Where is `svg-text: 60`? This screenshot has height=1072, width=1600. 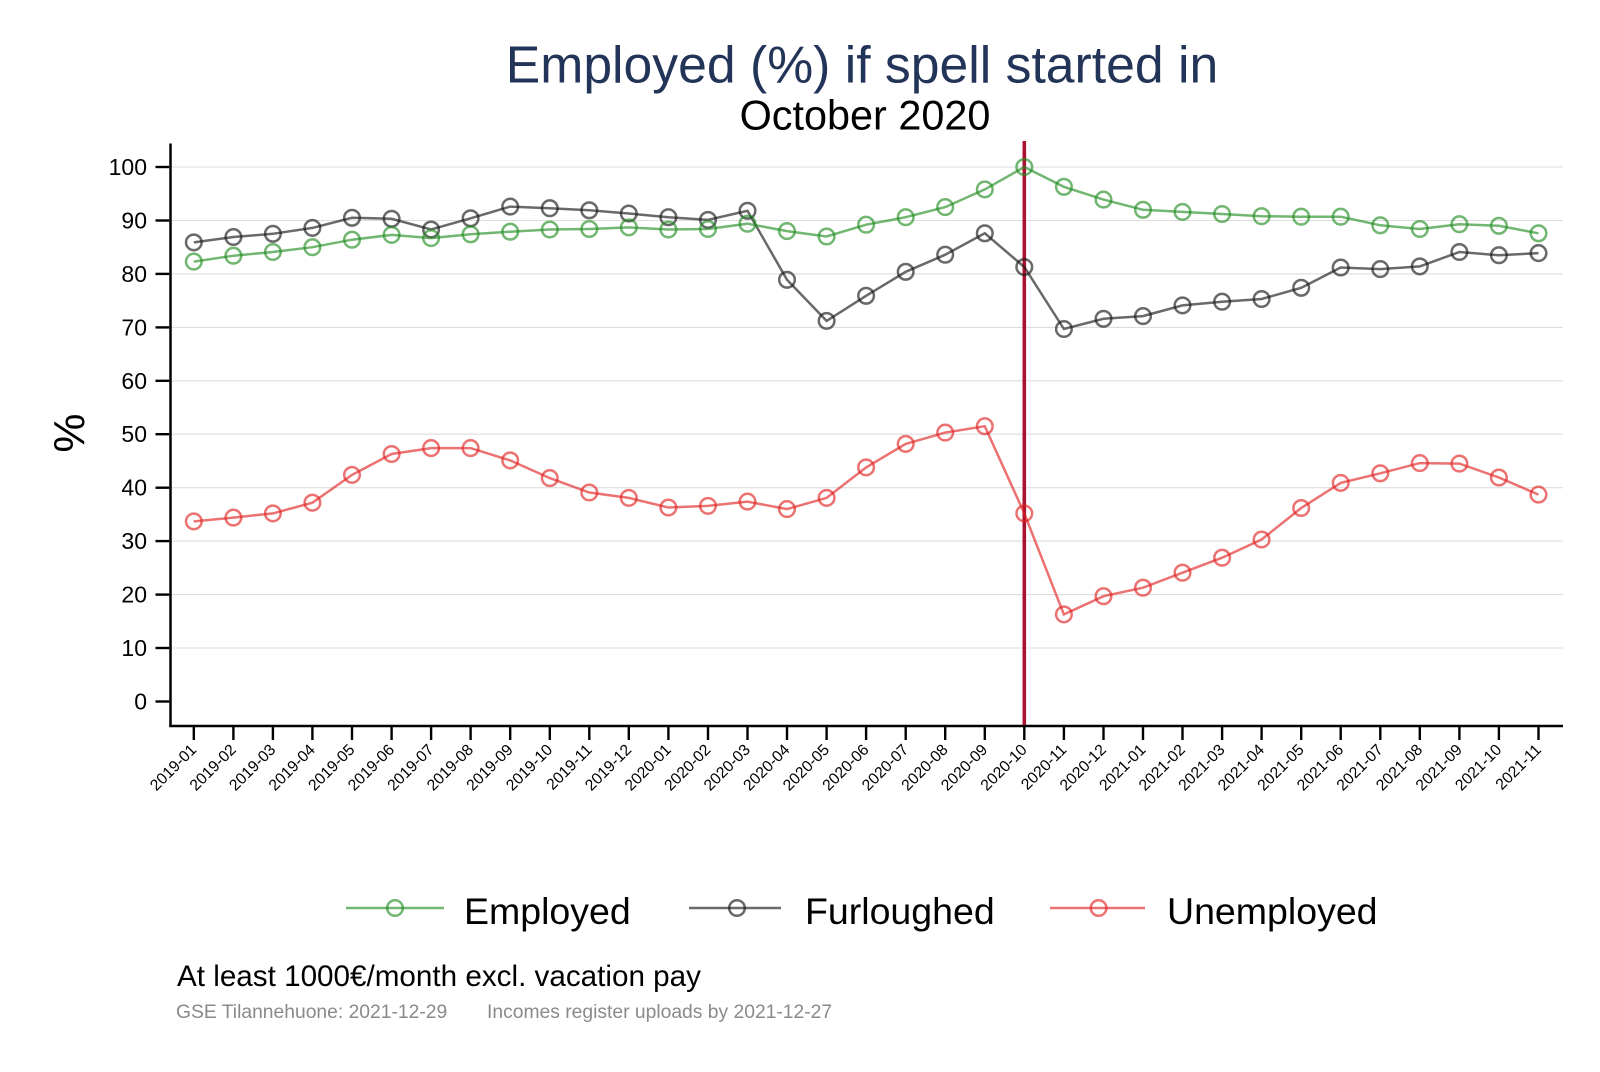
svg-text: 60 is located at coordinates (134, 381).